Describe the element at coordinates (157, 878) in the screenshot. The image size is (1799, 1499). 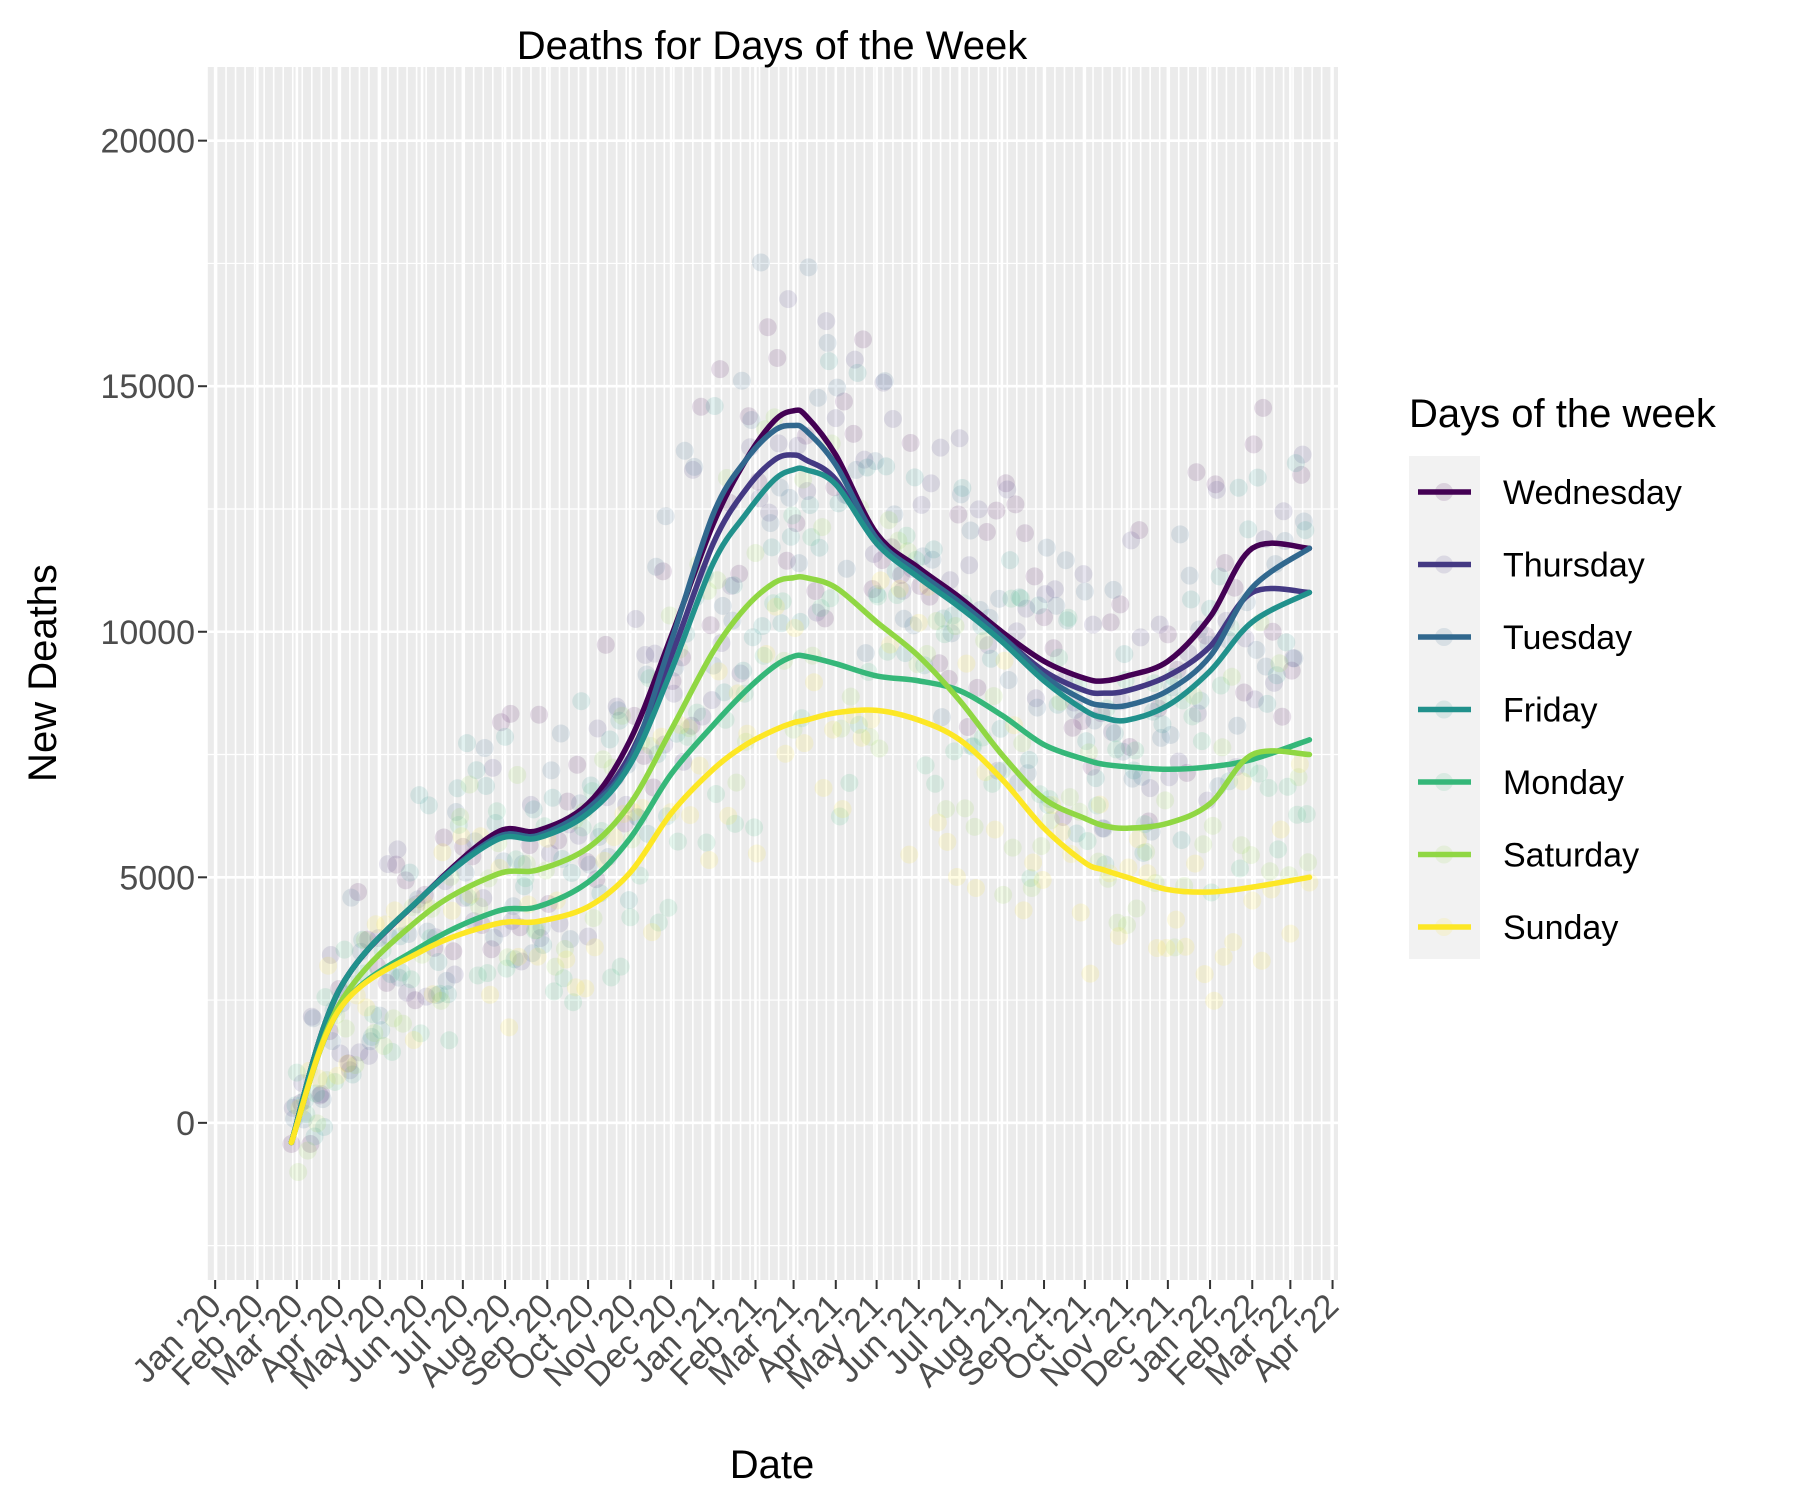
I see `y-tick-label: 5000` at that location.